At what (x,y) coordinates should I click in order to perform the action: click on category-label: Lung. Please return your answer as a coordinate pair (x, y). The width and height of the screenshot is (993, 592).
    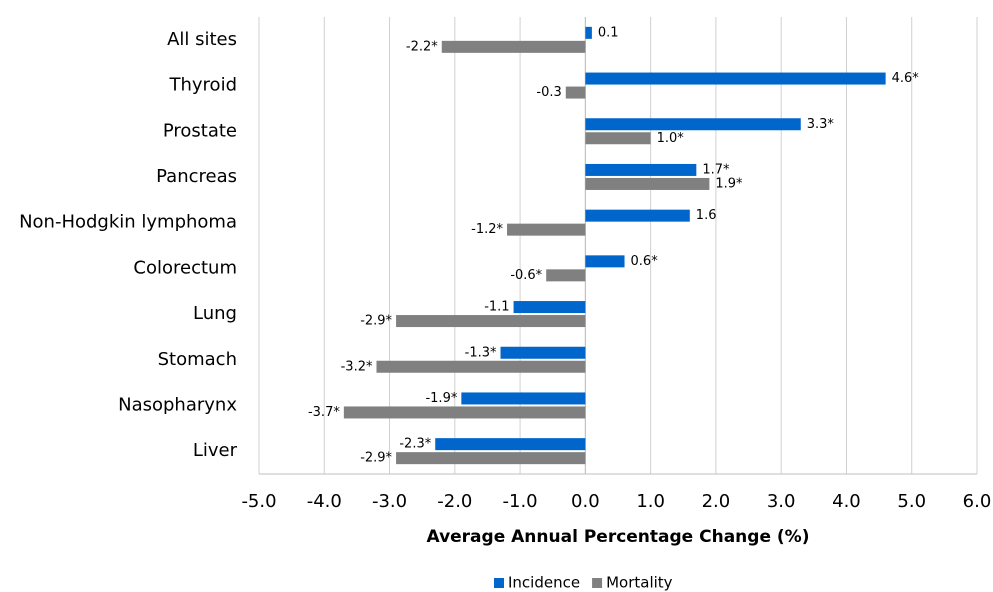
    Looking at the image, I should click on (215, 313).